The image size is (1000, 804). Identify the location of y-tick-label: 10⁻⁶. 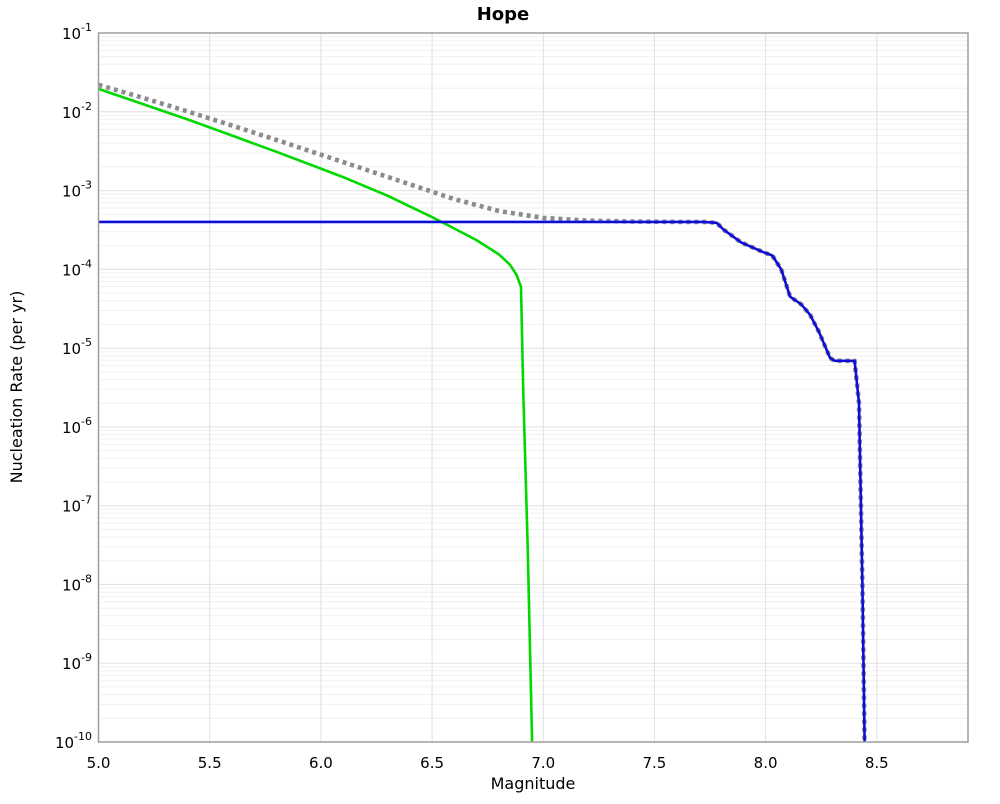
(77, 426).